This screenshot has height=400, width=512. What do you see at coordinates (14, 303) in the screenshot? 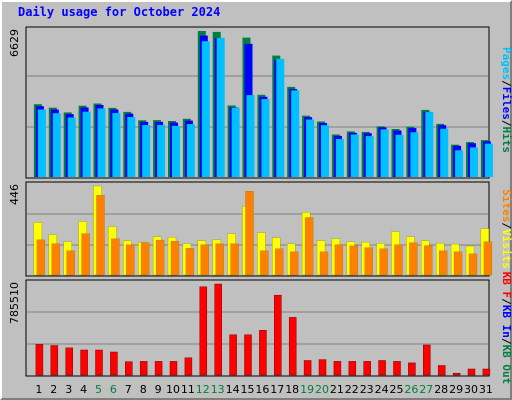
I see `y-max-label: 785510` at bounding box center [14, 303].